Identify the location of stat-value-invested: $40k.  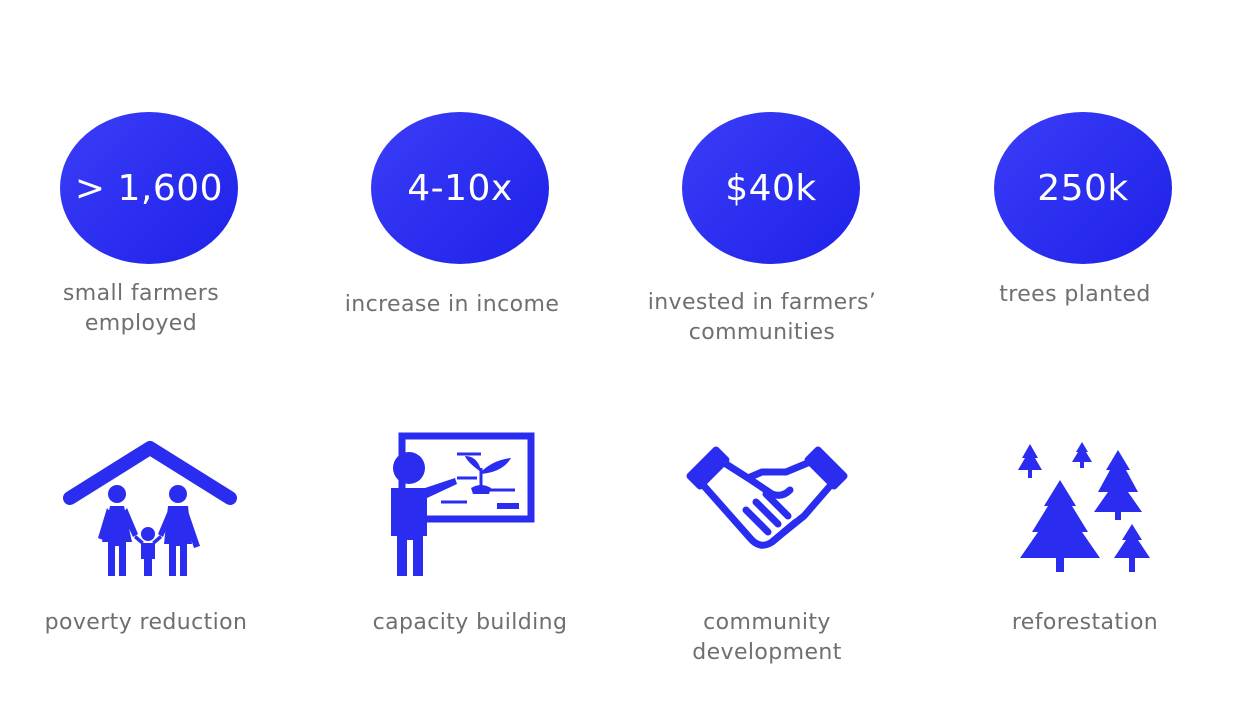
(771, 188).